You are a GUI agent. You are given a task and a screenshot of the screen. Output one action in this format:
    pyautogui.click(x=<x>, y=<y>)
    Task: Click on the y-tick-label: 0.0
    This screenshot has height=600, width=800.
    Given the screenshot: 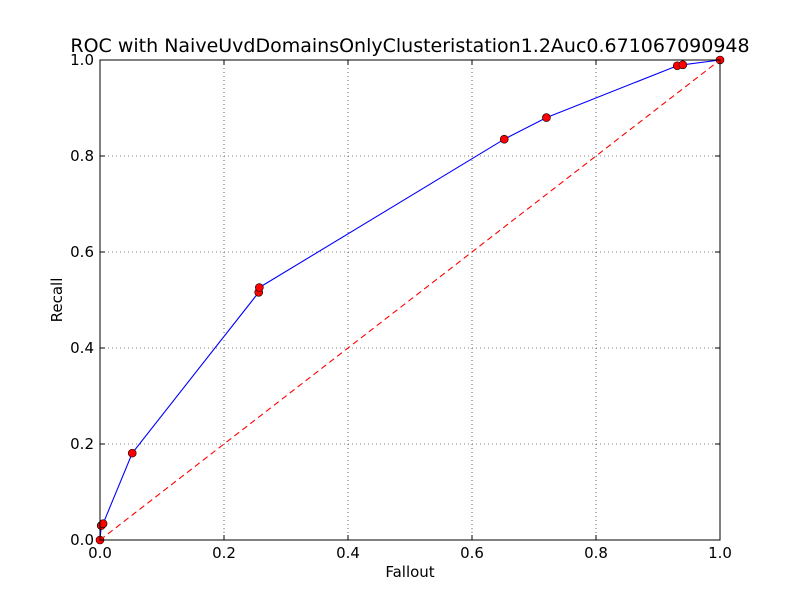 What is the action you would take?
    pyautogui.click(x=82, y=540)
    